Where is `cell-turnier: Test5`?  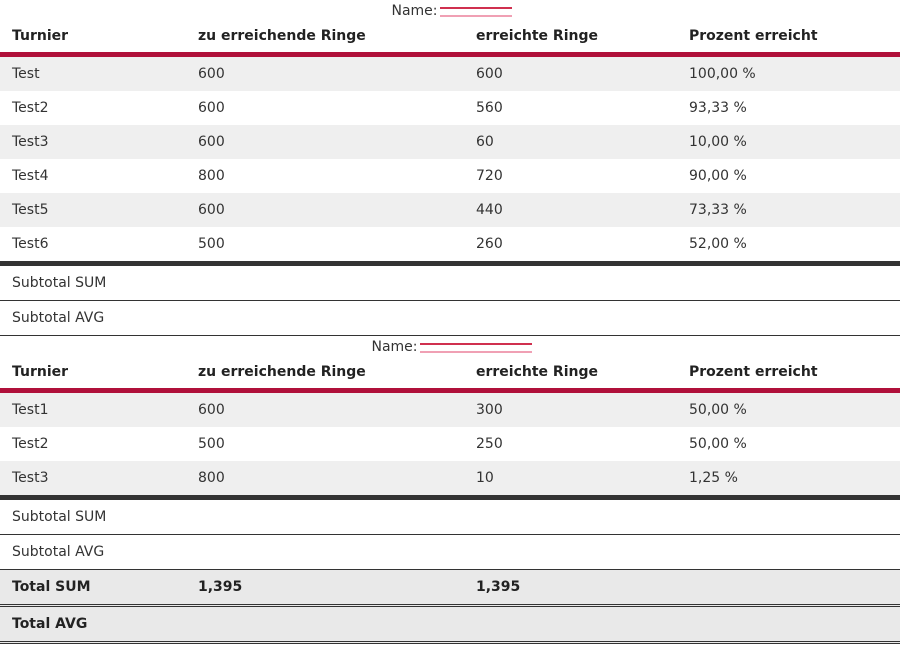 cell-turnier: Test5 is located at coordinates (93, 210).